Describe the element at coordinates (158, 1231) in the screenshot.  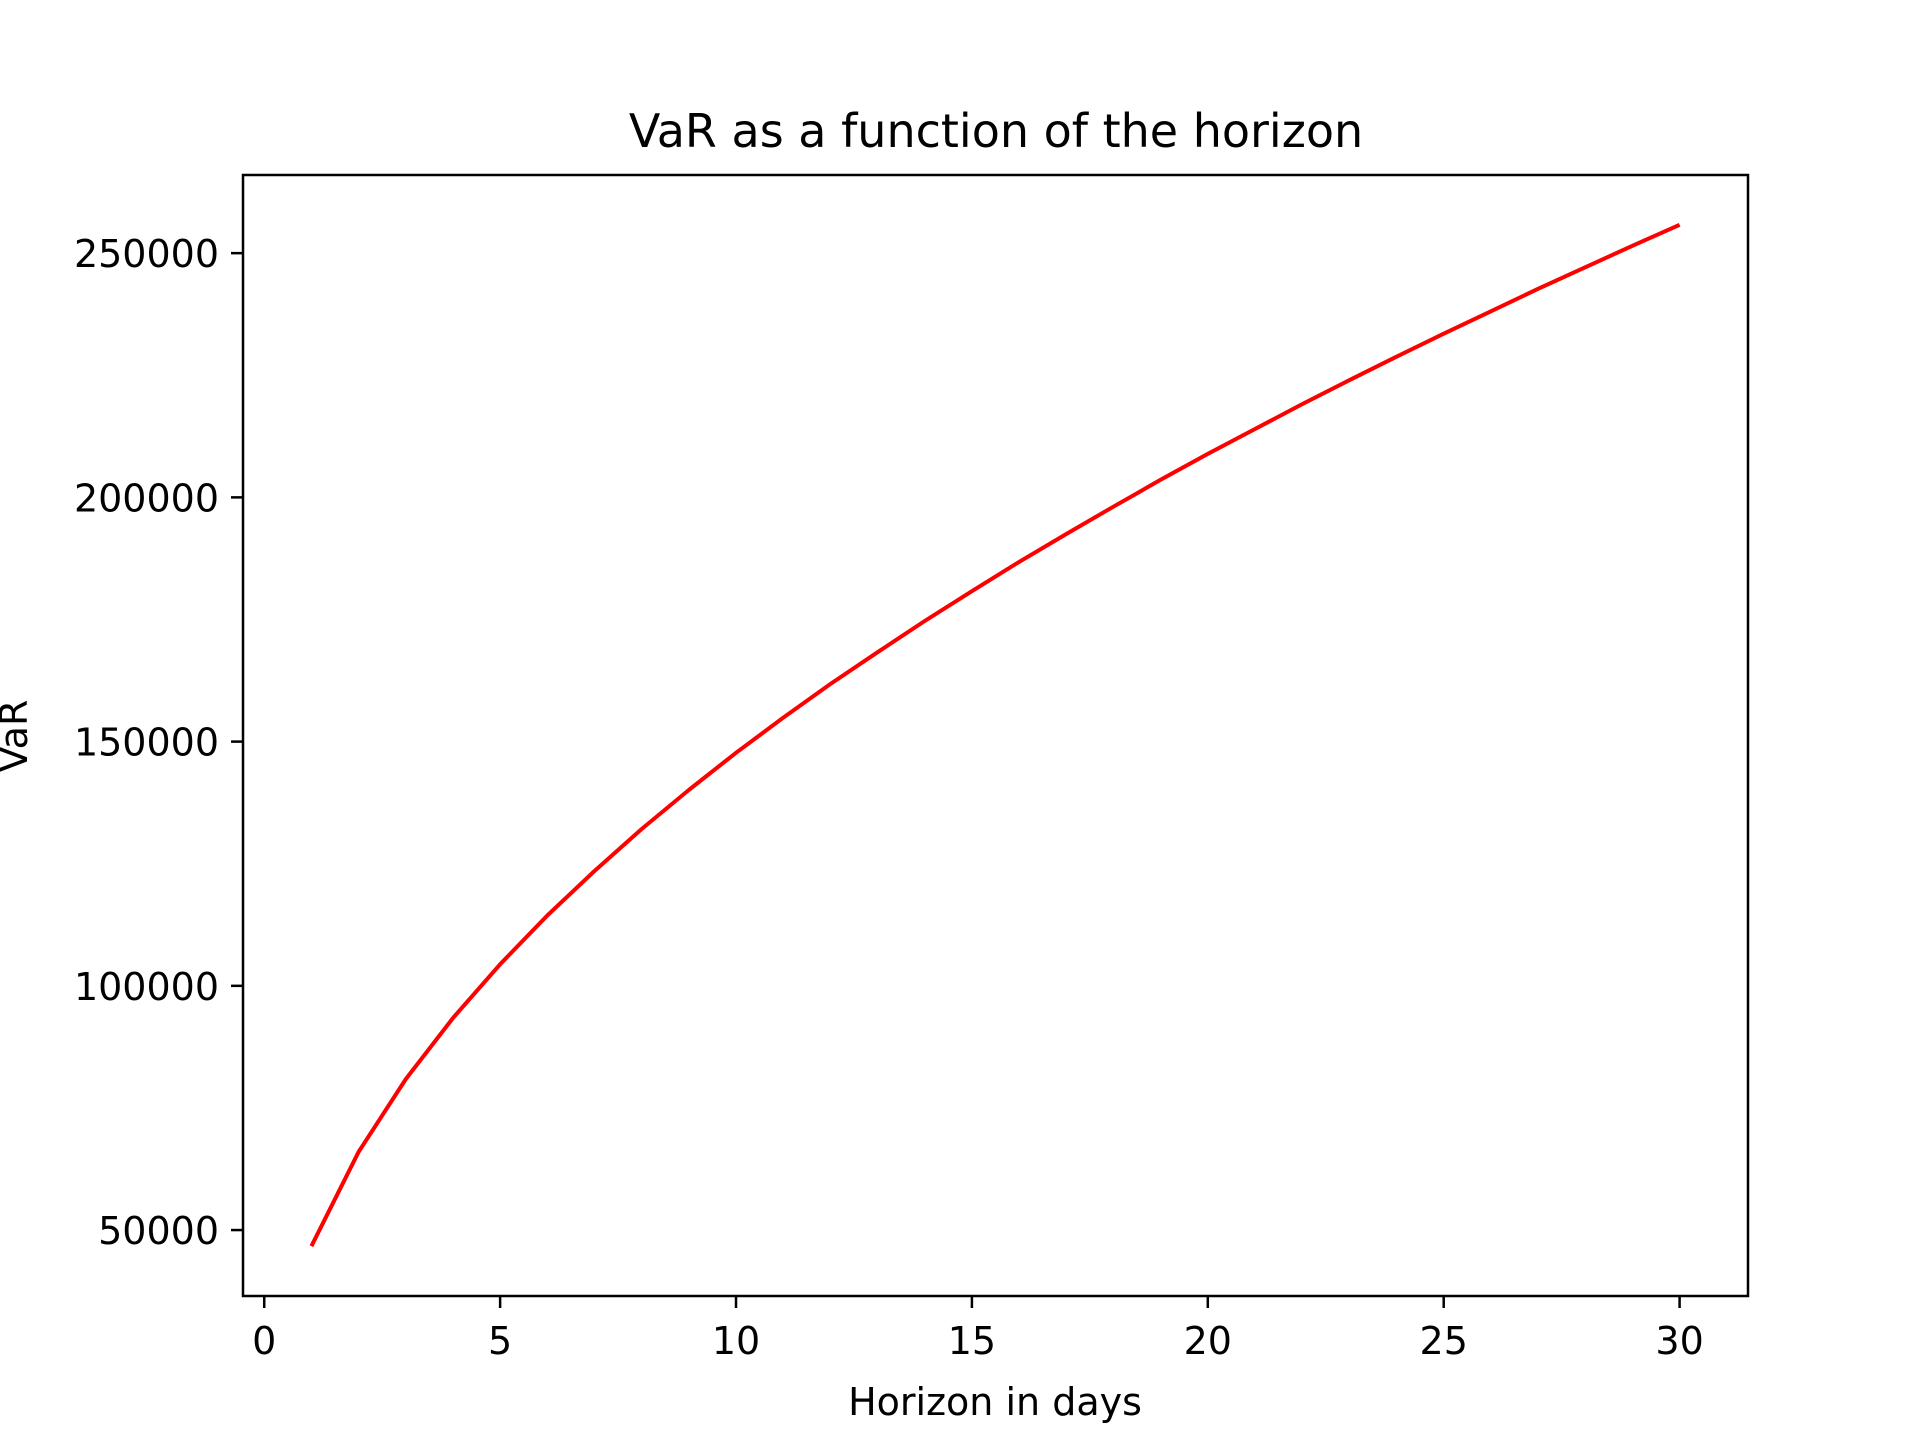
I see `y-tick-label: 50000` at that location.